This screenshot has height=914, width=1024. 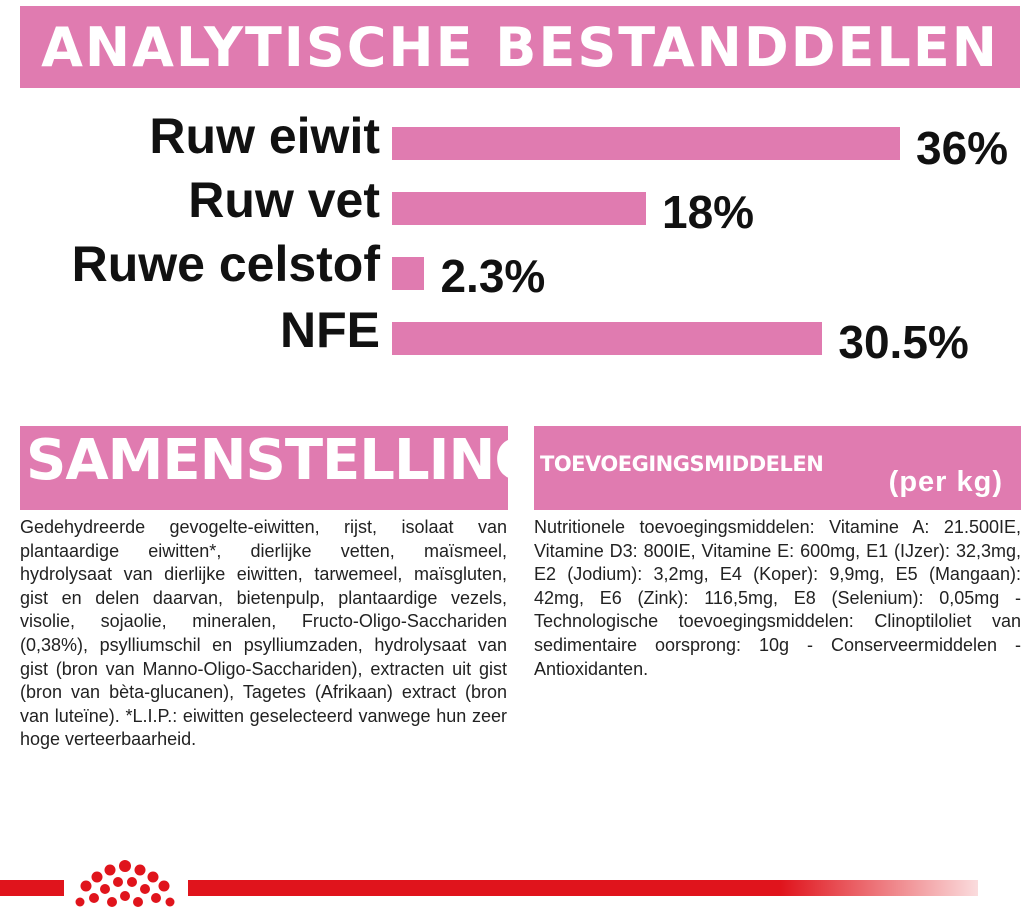 I want to click on composition-header: SAMENSTELLING, so click(x=280, y=468).